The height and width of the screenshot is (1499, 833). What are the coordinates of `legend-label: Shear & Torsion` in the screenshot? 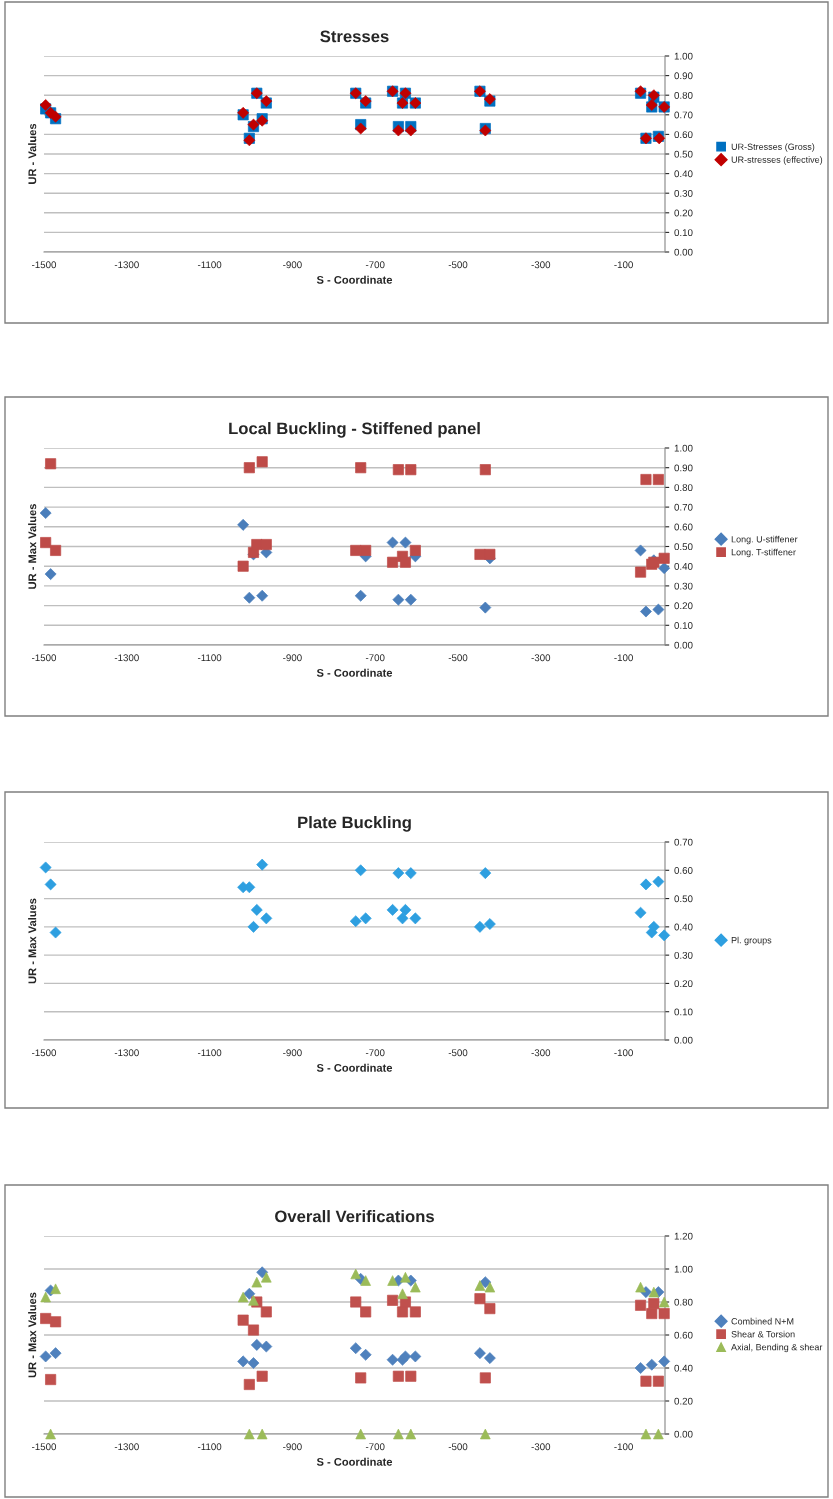 It's located at (763, 1334).